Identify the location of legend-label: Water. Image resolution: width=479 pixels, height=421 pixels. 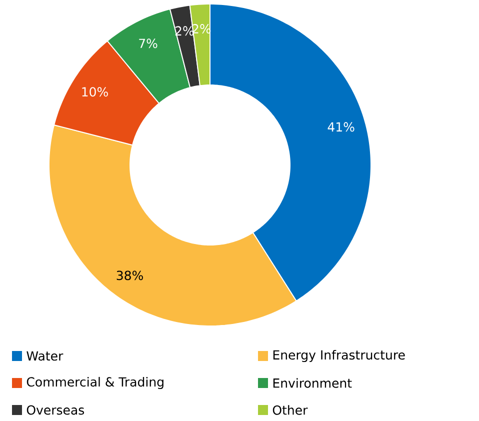
(45, 356).